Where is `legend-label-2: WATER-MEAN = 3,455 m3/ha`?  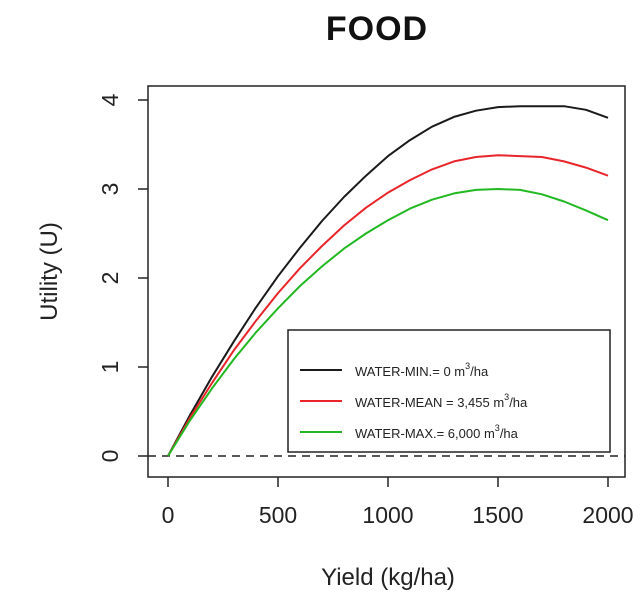 legend-label-2: WATER-MEAN = 3,455 m3/ha is located at coordinates (441, 401).